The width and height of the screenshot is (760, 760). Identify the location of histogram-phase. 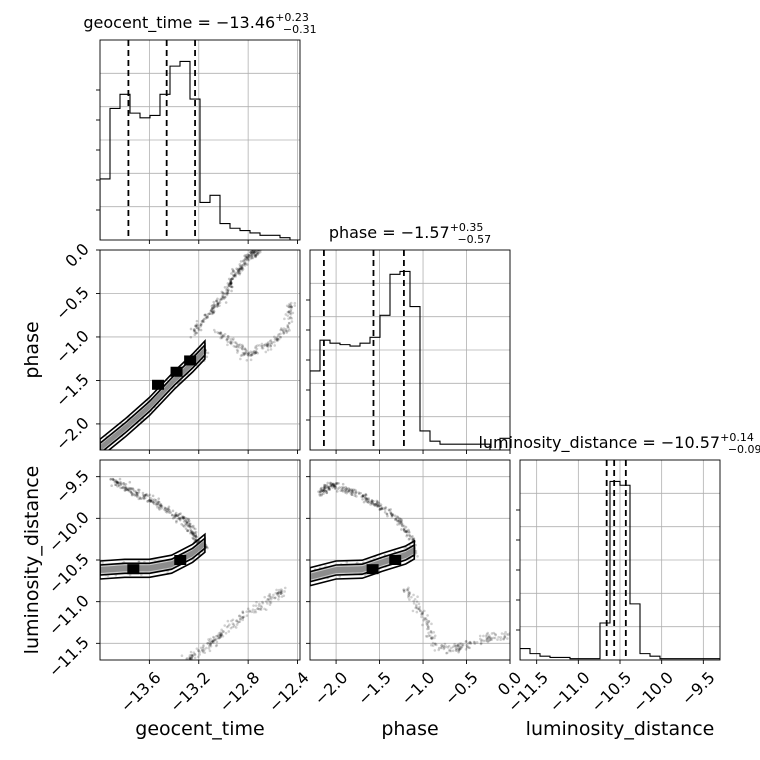
(410, 360).